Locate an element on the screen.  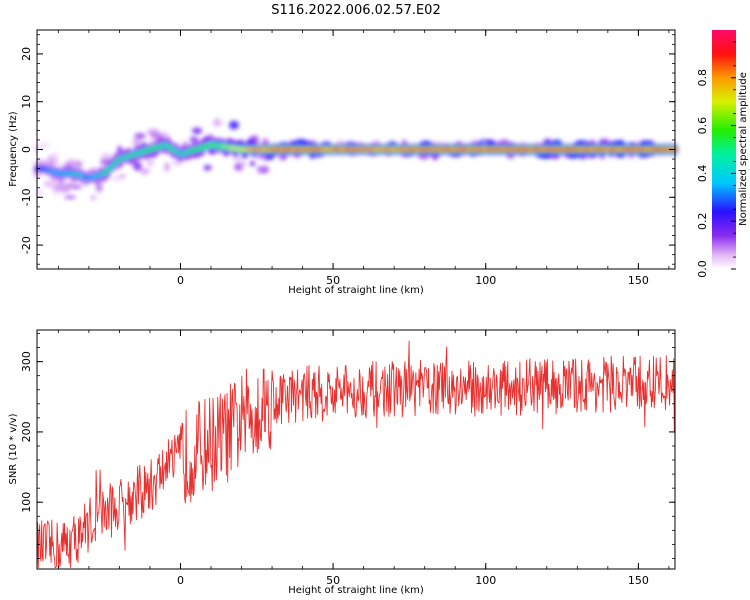
heatmap-xlabel: Height of straight line (km) is located at coordinates (356, 290).